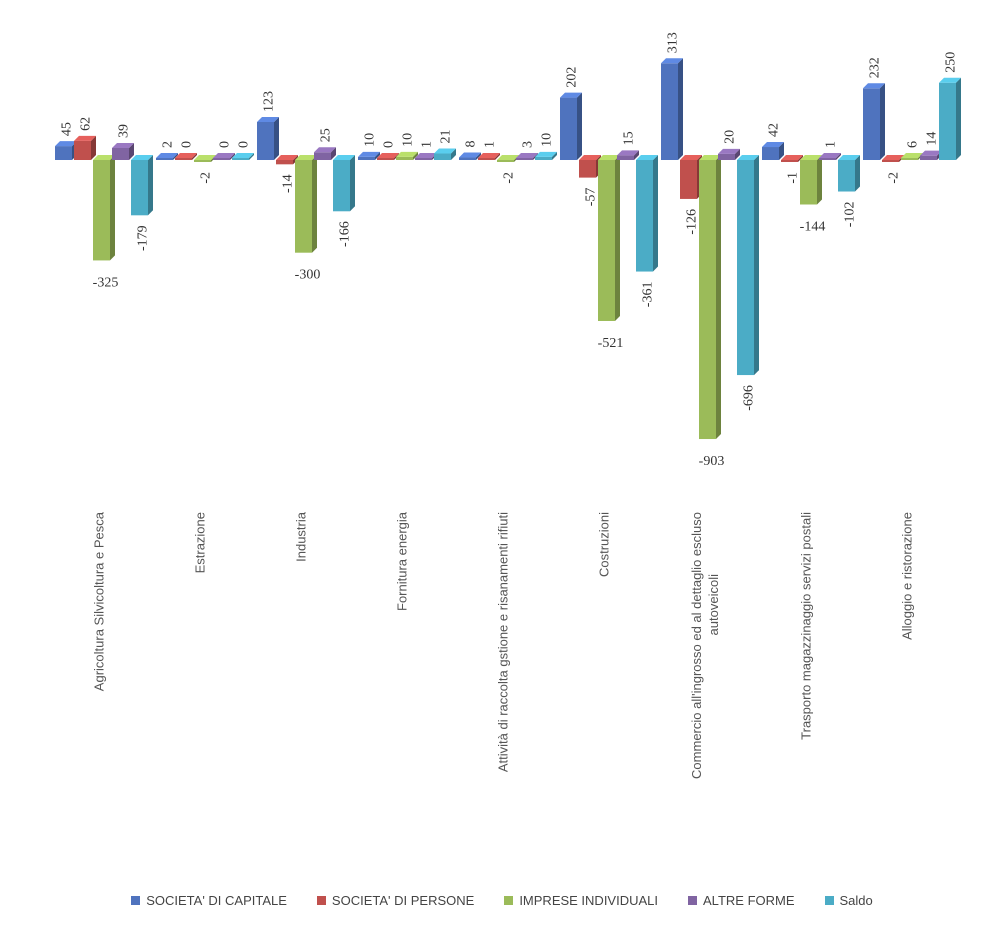 This screenshot has height=939, width=1004. Describe the element at coordinates (124, 131) in the screenshot. I see `value-label-4-1: 39` at that location.